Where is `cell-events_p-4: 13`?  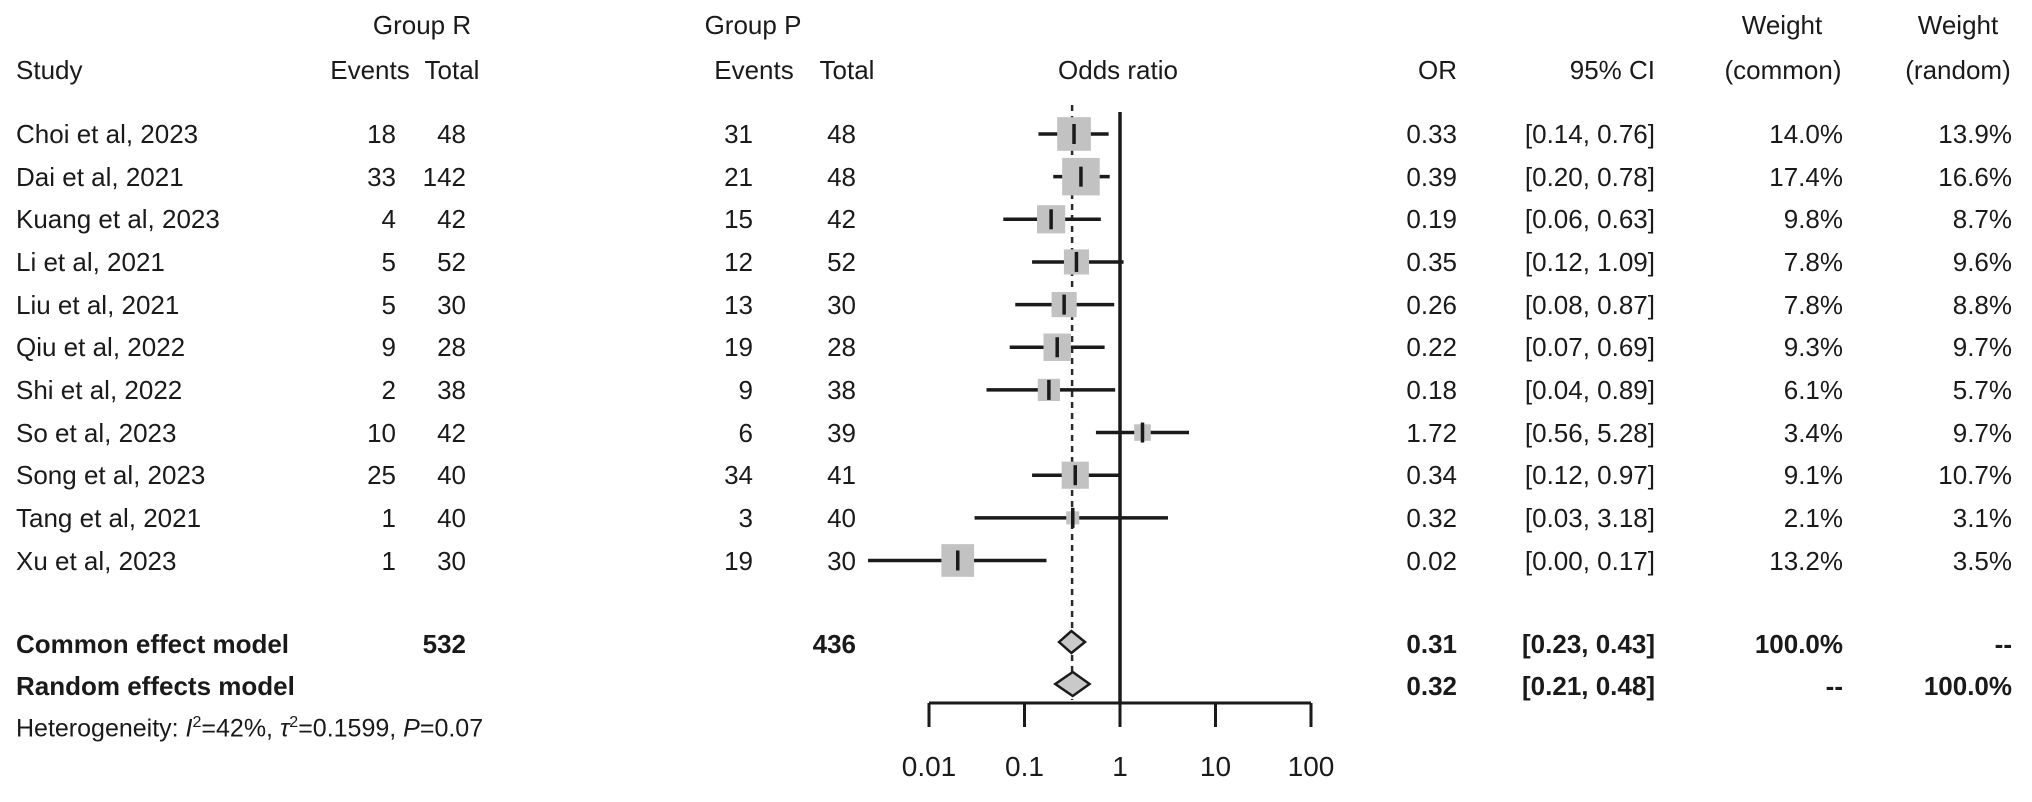 cell-events_p-4: 13 is located at coordinates (738, 304).